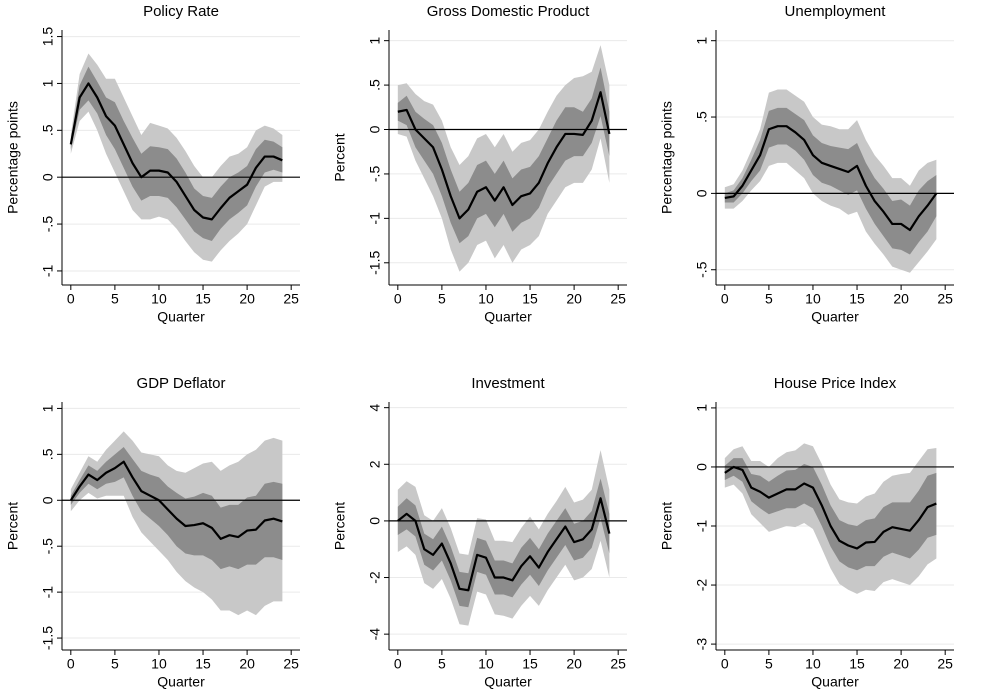  I want to click on chart-title: Unemployment, so click(836, 11).